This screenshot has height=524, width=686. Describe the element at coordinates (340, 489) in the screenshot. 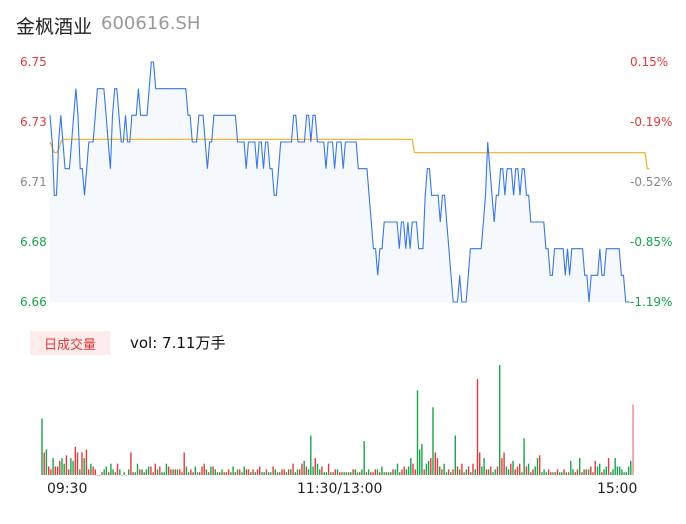

I see `x-tick-label: 11:30/13:00` at that location.